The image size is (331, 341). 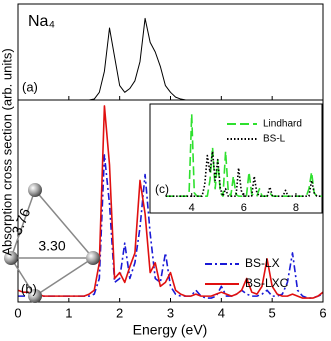 What do you see at coordinates (296, 208) in the screenshot?
I see `x-tick-label: 8` at bounding box center [296, 208].